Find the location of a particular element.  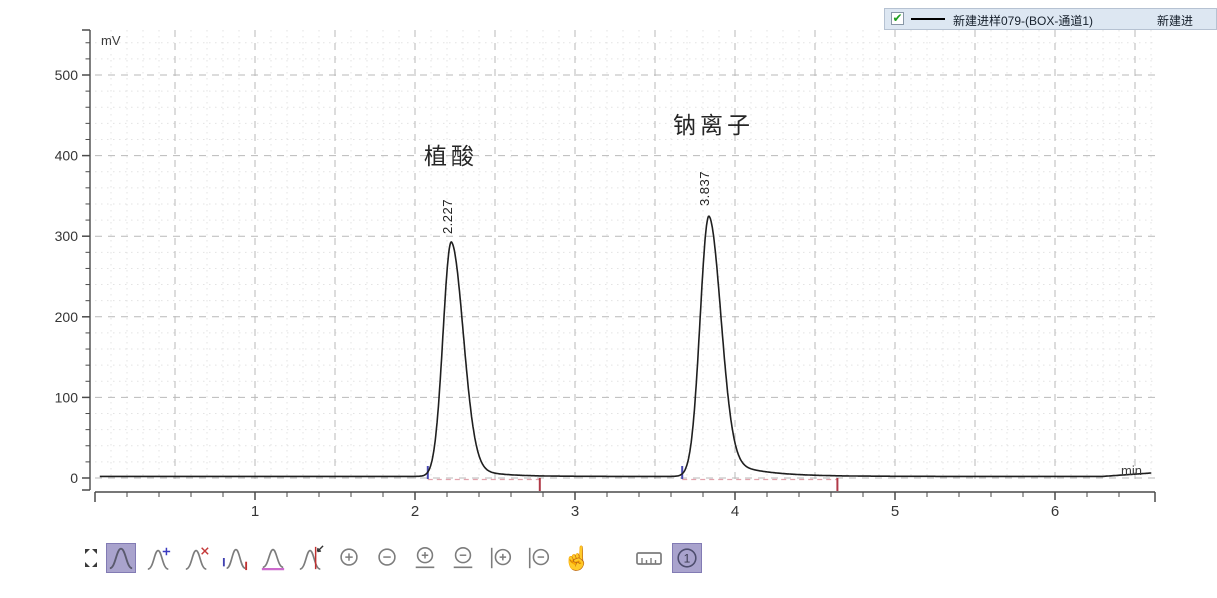

fit-screen-button is located at coordinates (91, 558).